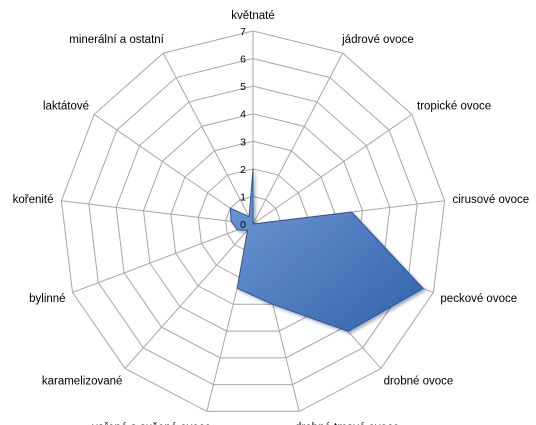 The width and height of the screenshot is (536, 425). I want to click on category-label: cirusové ovoce, so click(490, 200).